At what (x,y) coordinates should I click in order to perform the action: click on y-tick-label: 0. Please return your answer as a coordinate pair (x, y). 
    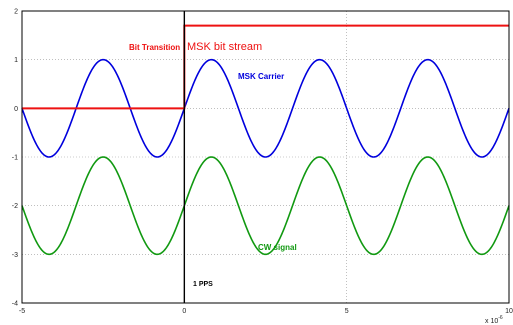
    Looking at the image, I should click on (16, 109).